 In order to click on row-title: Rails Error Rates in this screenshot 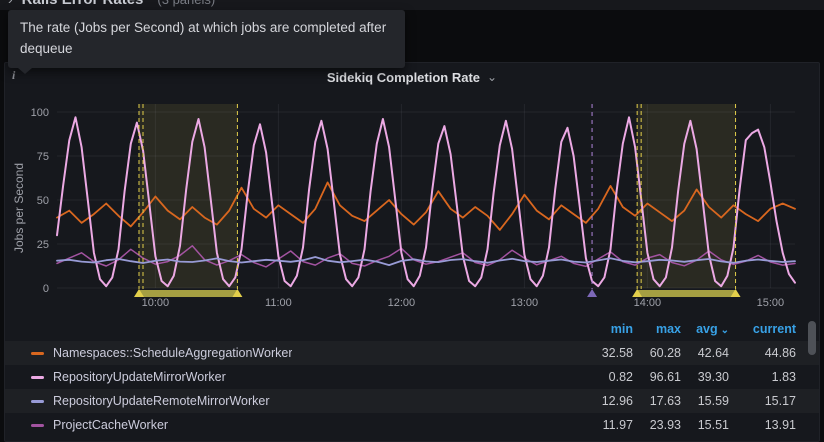, I will do `click(83, 4)`.